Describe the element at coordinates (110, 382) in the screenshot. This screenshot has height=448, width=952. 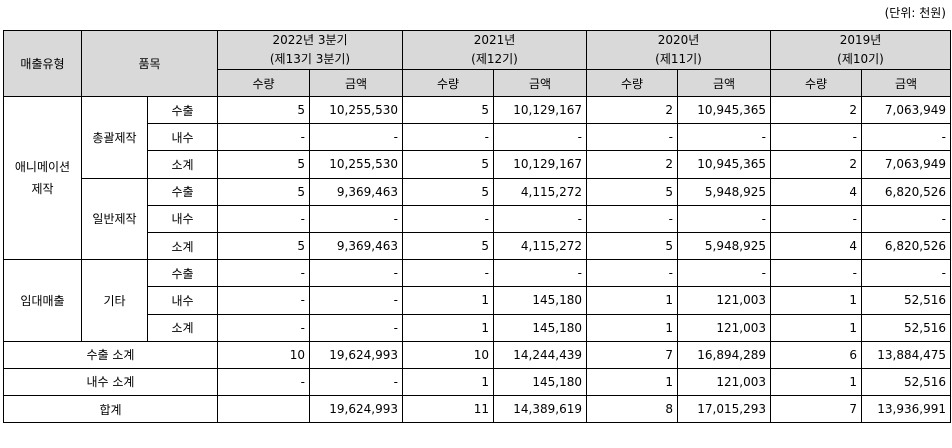
I see `total-label: 내수 소계` at that location.